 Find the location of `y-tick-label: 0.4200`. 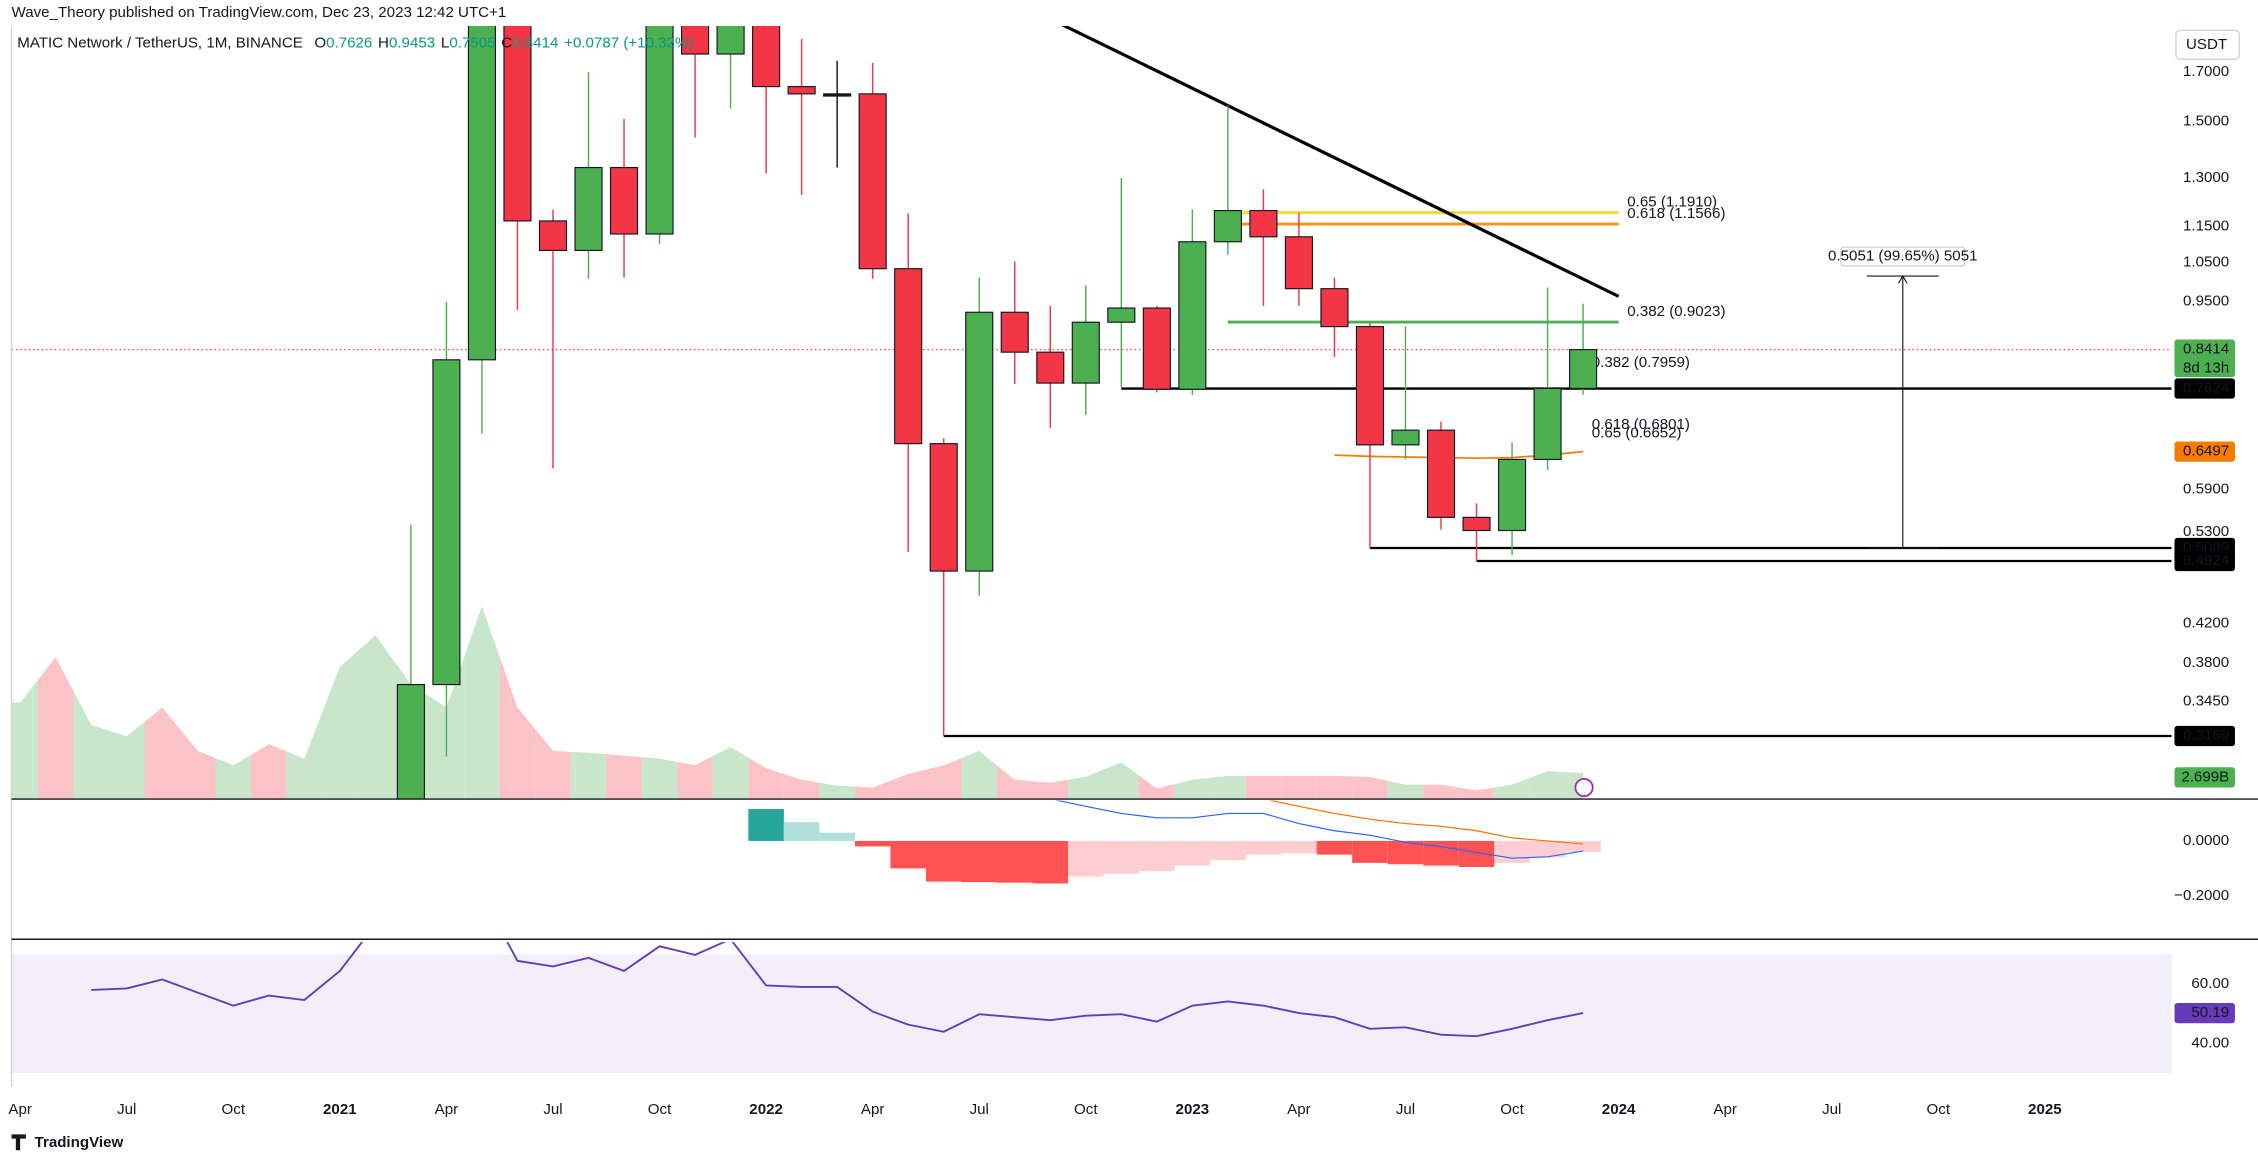

y-tick-label: 0.4200 is located at coordinates (2206, 623).